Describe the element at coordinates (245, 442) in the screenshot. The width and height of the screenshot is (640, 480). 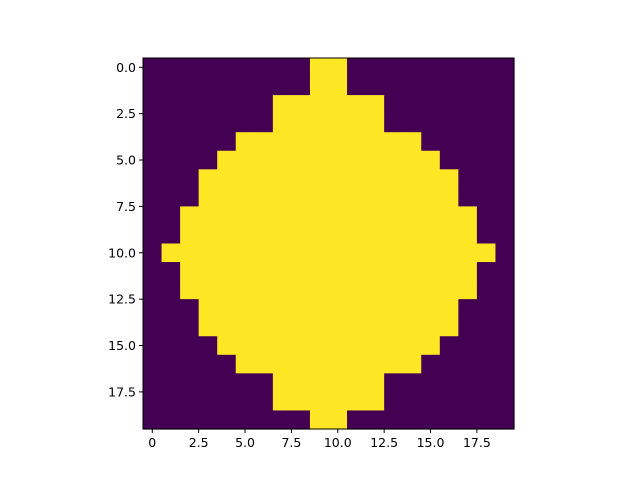
I see `x-tick-label: 5.0` at that location.